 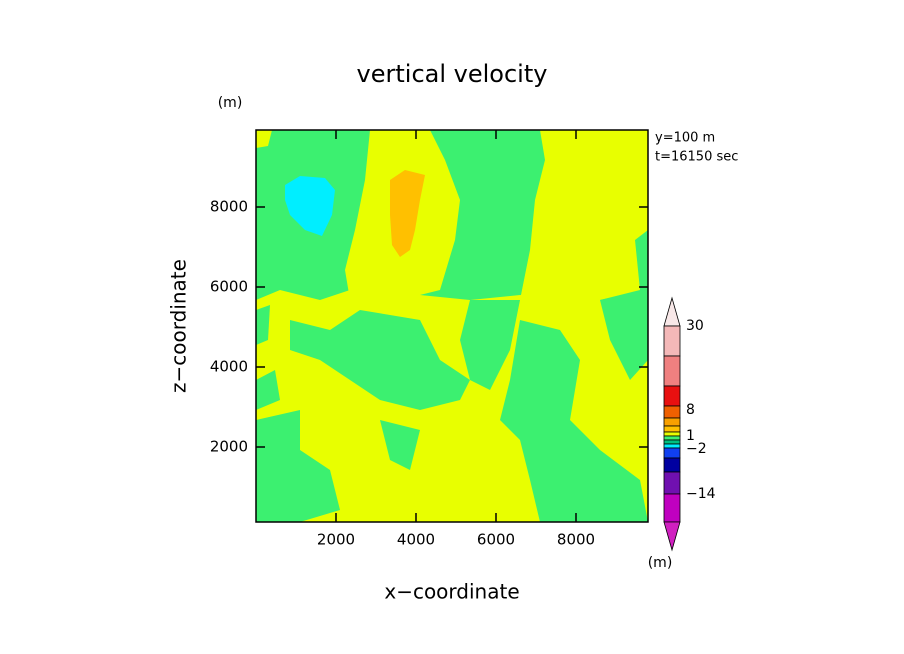 I want to click on x-tick-label: 8000, so click(x=576, y=540).